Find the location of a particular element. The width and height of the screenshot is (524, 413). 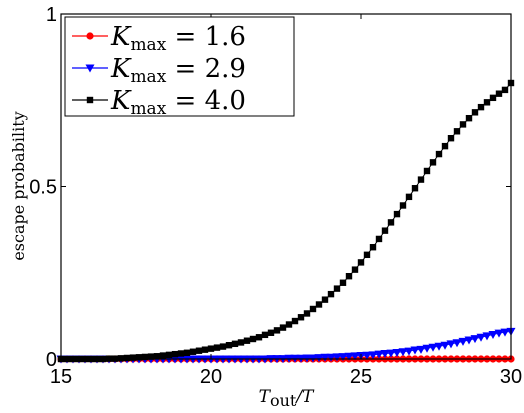

x-axis-label-sub: out is located at coordinates (283, 400).